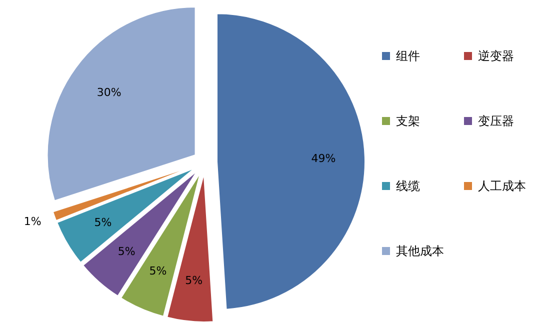 The image size is (541, 326). Describe the element at coordinates (408, 186) in the screenshot. I see `legend-label: 线缆` at that location.